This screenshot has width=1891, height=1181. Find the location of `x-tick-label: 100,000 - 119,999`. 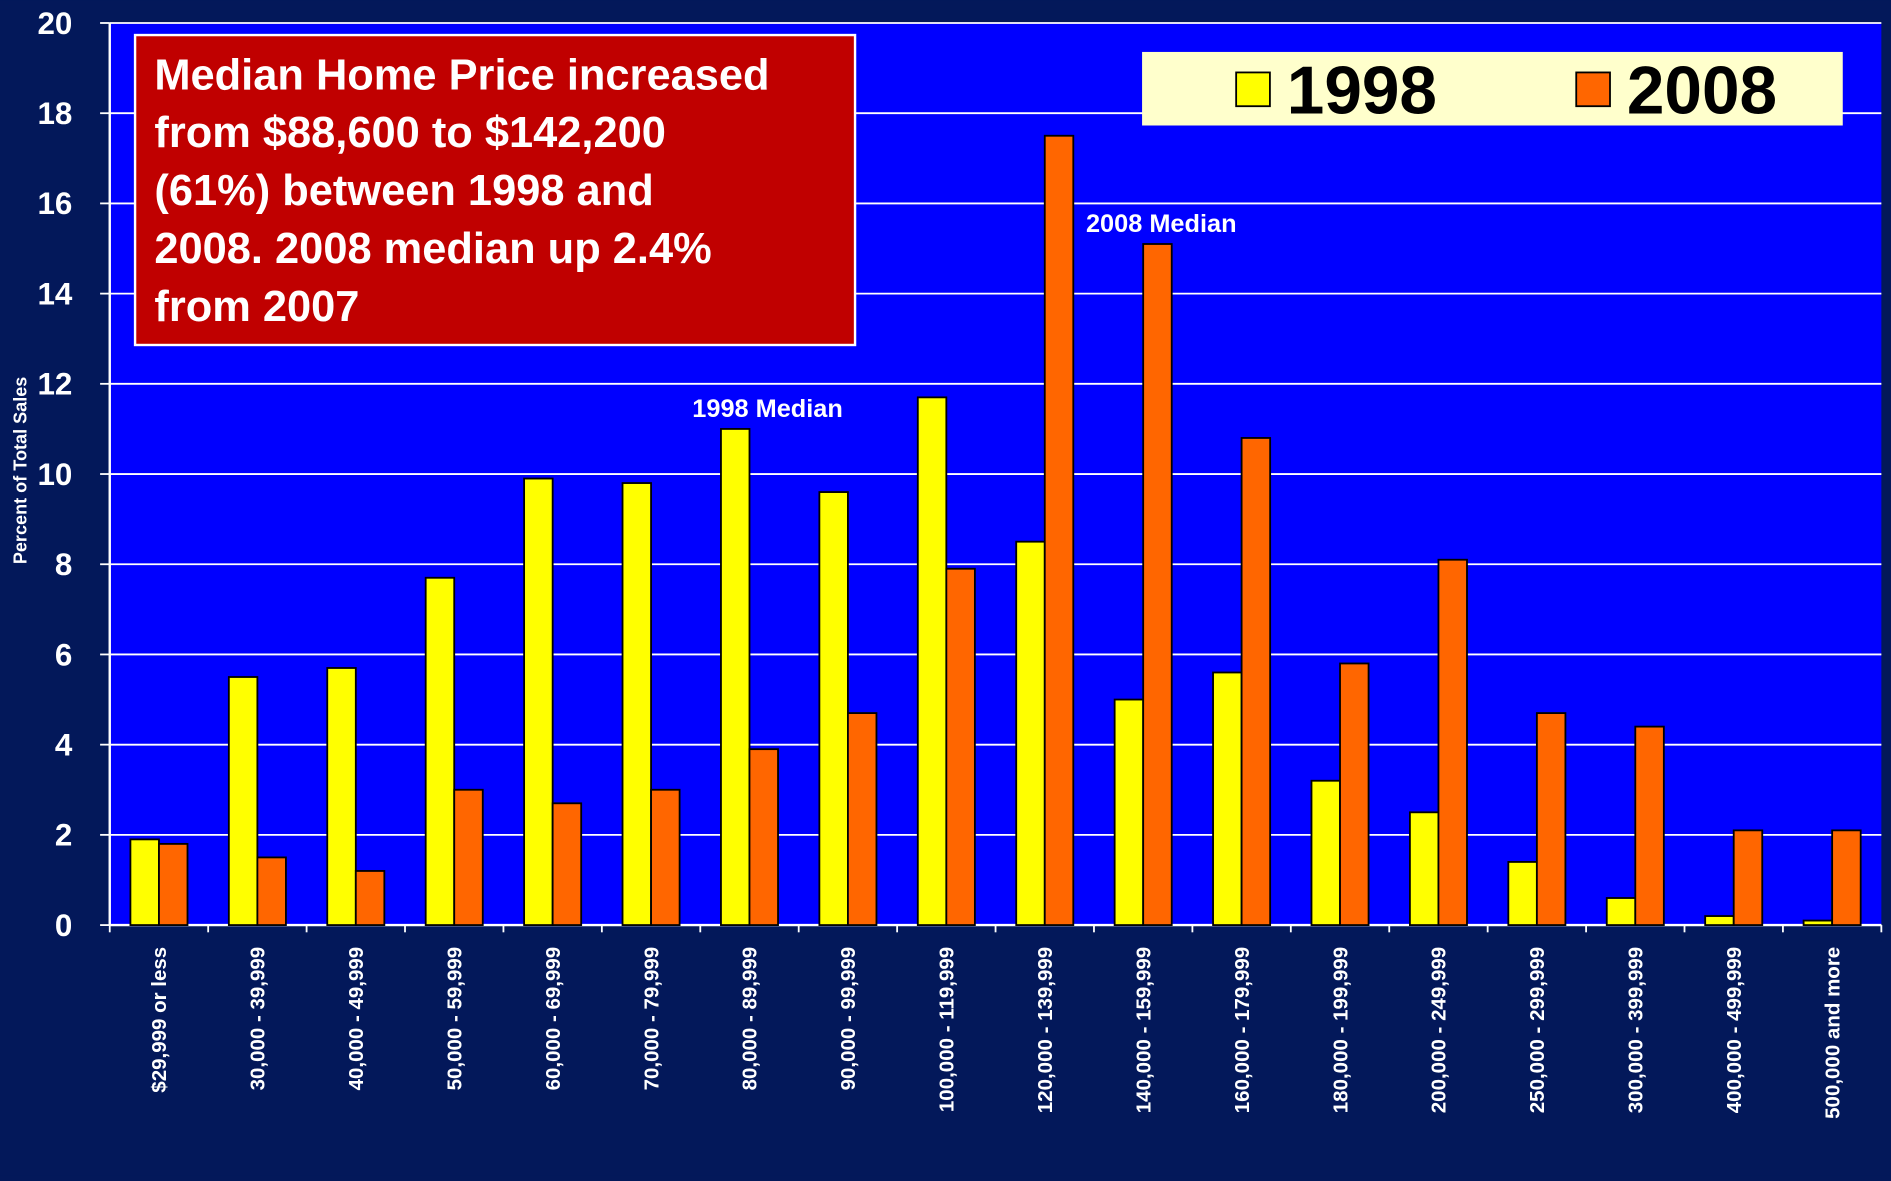

x-tick-label: 100,000 - 119,999 is located at coordinates (947, 1029).